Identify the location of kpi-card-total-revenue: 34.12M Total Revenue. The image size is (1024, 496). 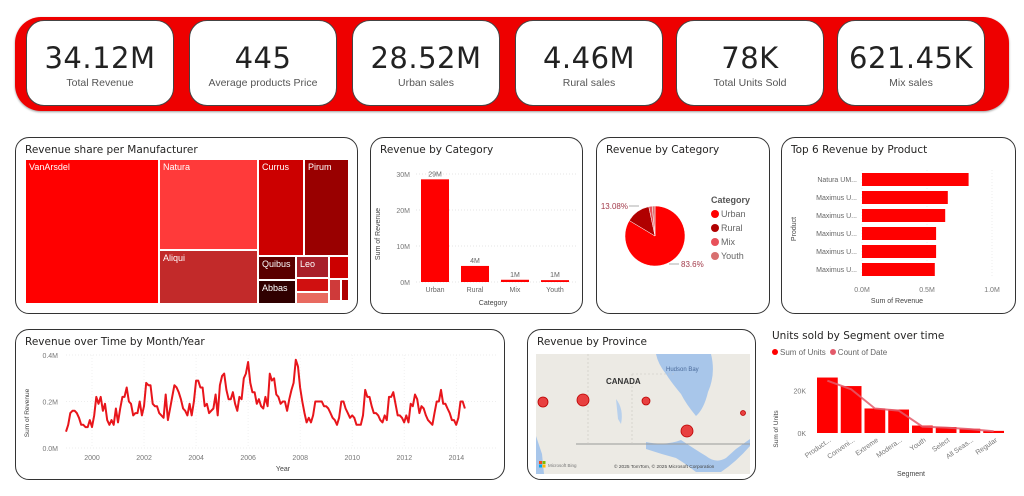
(100, 63).